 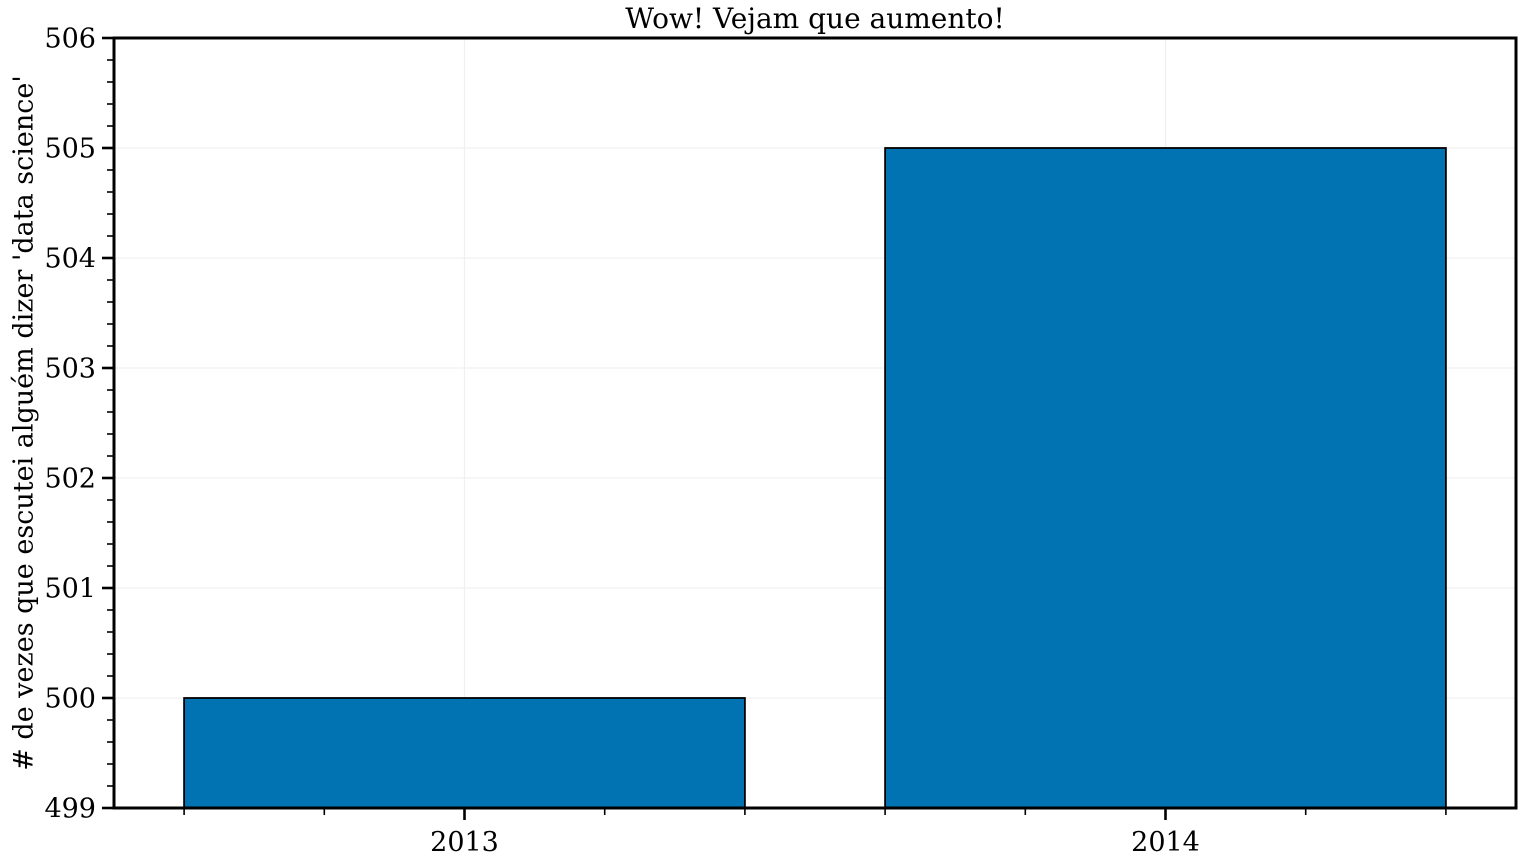 I want to click on x-tick-label: 2014, so click(x=1165, y=842).